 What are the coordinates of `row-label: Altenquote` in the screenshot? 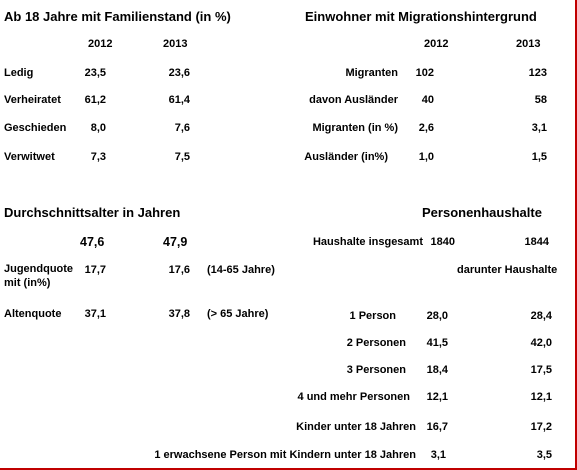 It's located at (33, 314).